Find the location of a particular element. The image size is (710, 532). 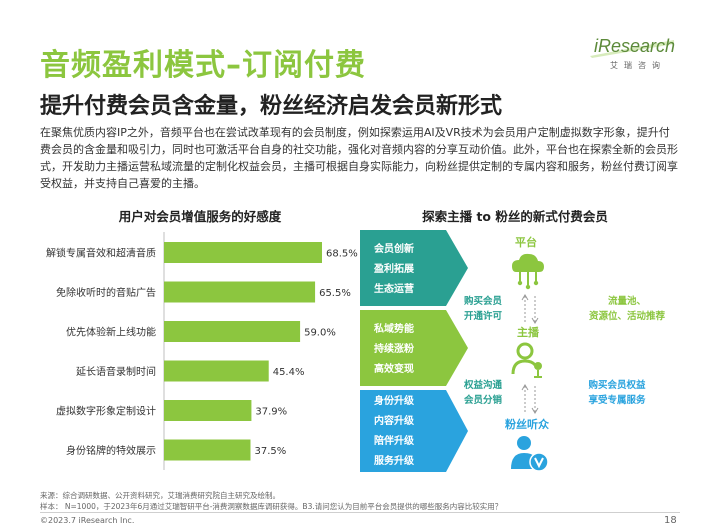

streamer-label: 主播 is located at coordinates (528, 332).